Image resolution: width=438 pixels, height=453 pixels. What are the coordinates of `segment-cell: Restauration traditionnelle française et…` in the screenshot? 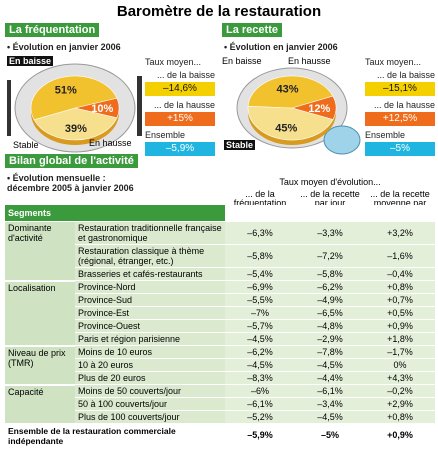 It's located at (150, 233).